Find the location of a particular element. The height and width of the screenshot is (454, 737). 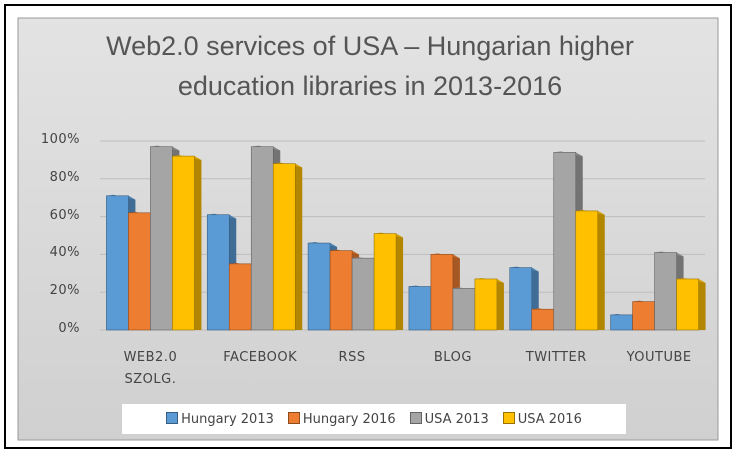

legend-item: USA 2016 is located at coordinates (542, 419).